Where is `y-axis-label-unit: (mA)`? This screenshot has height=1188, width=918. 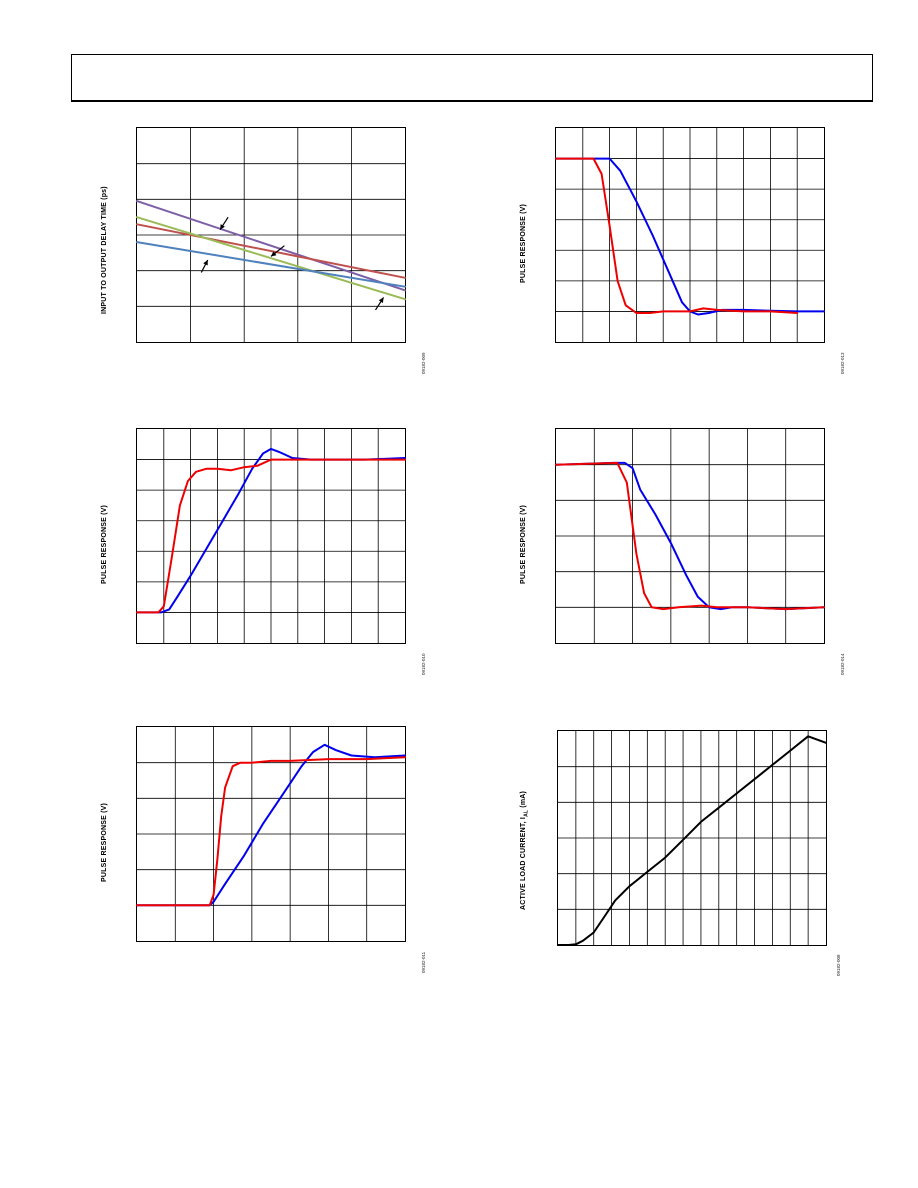 y-axis-label-unit: (mA) is located at coordinates (523, 800).